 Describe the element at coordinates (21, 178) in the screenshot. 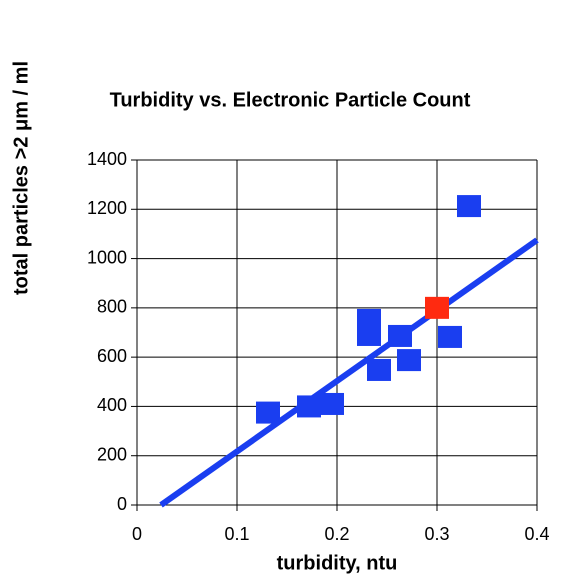

I see `y-axis-label: total particles >2 μm / ml` at that location.